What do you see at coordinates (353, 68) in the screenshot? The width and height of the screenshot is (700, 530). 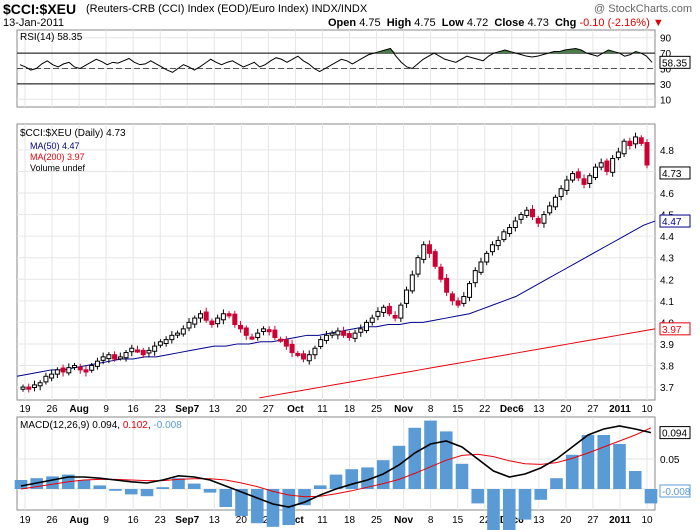 I see `rsi-panel: 10 30 50 70 90 RSI(14) 58.35 58.35` at bounding box center [353, 68].